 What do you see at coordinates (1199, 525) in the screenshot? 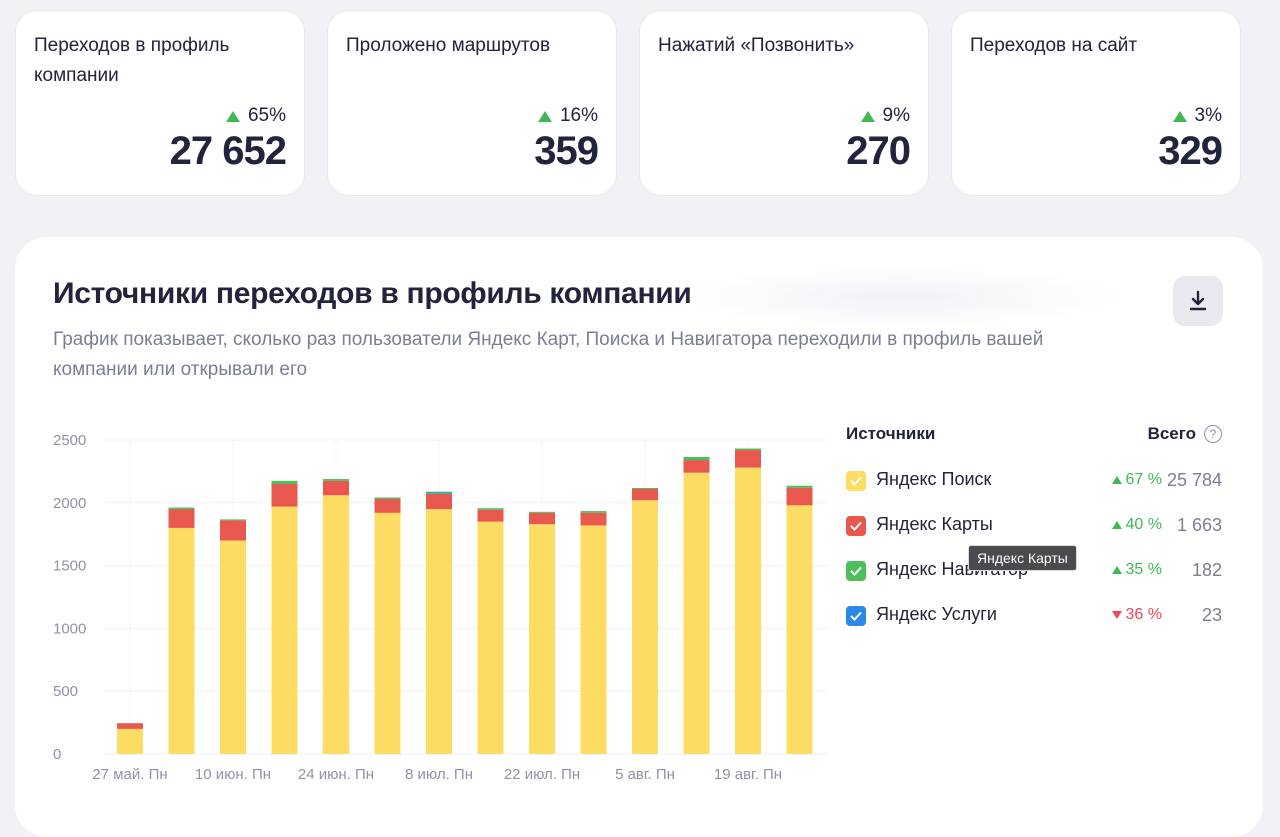
I see `legend-item-total: 1 663` at bounding box center [1199, 525].